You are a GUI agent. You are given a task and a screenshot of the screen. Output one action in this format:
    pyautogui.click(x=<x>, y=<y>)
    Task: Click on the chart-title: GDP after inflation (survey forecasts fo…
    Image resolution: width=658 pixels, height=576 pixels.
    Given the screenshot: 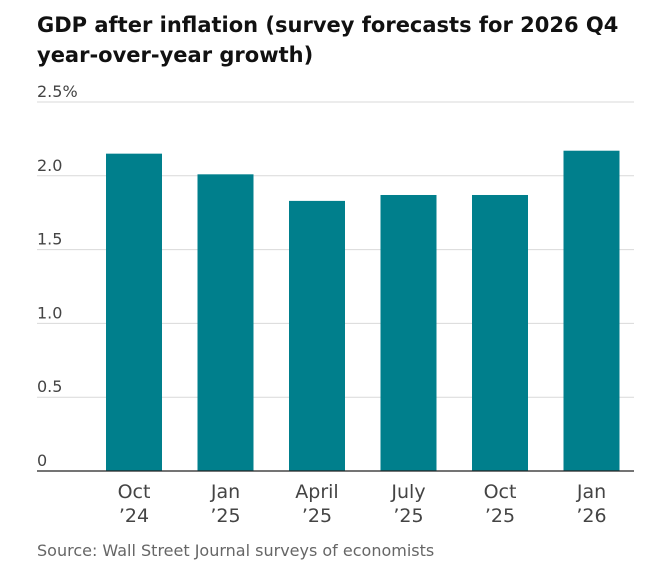 What is the action you would take?
    pyautogui.click(x=328, y=40)
    